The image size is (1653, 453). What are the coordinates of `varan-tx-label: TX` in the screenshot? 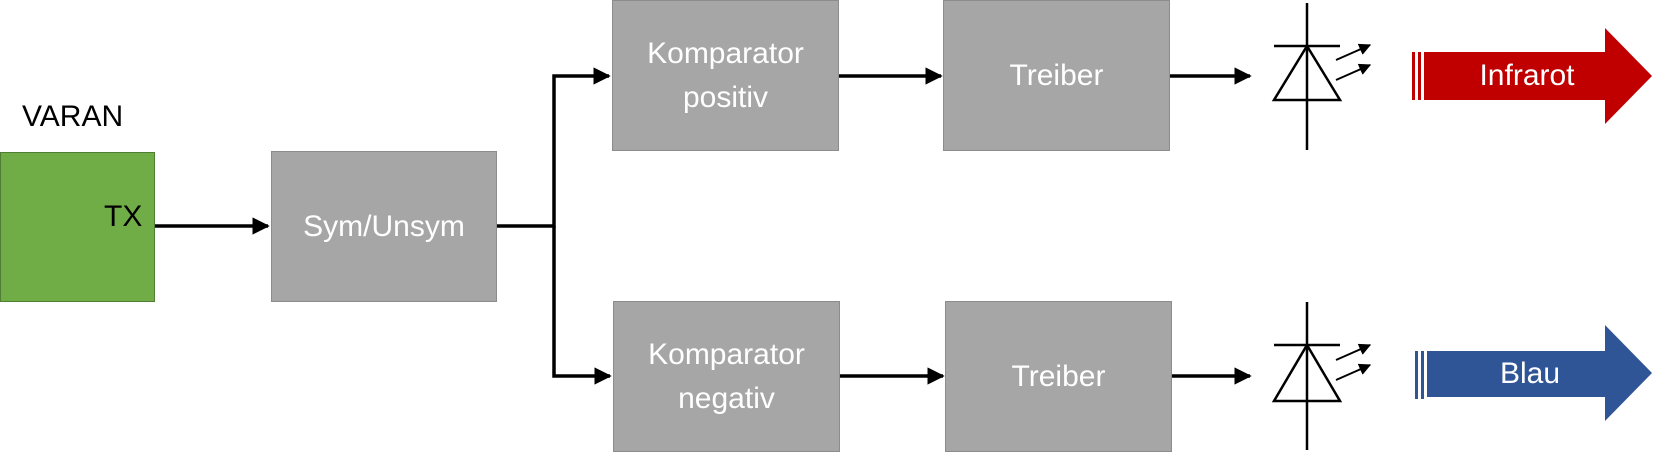 It's located at (123, 216).